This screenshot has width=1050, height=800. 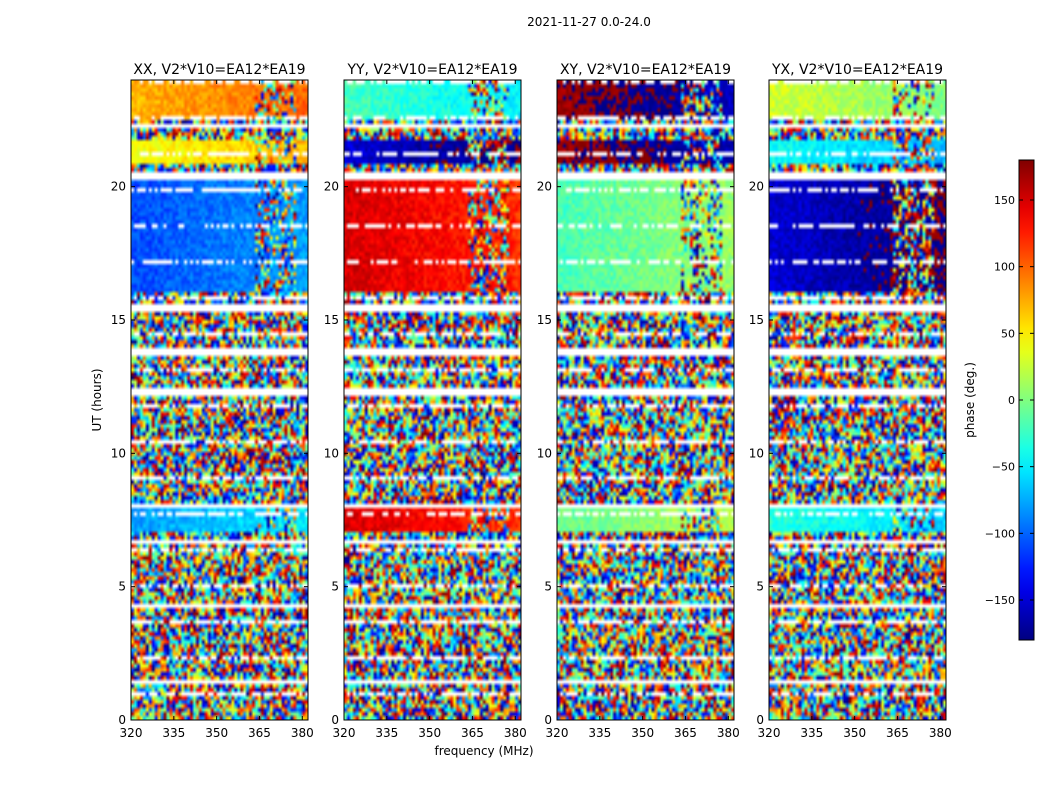 I want to click on colorbar-tick-label: 0, so click(x=1011, y=400).